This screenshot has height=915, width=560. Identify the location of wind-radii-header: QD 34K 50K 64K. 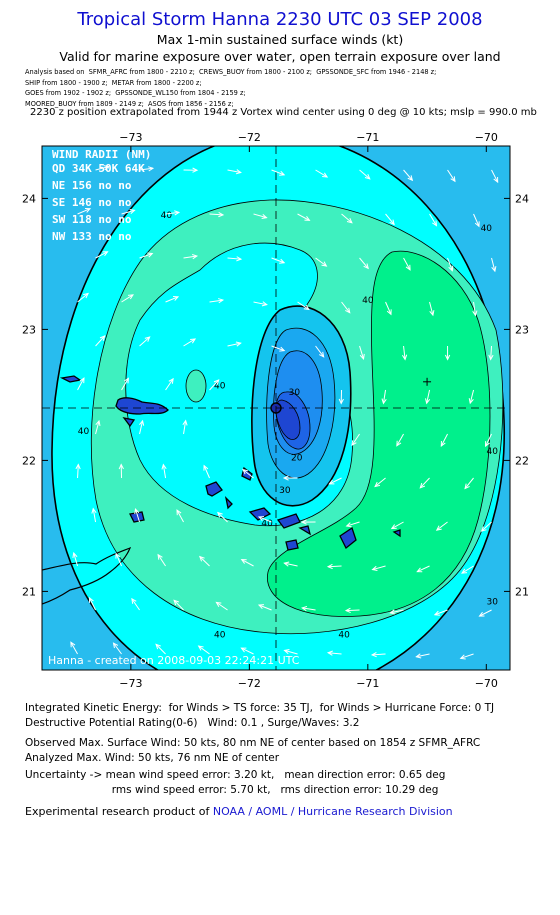
(98, 168).